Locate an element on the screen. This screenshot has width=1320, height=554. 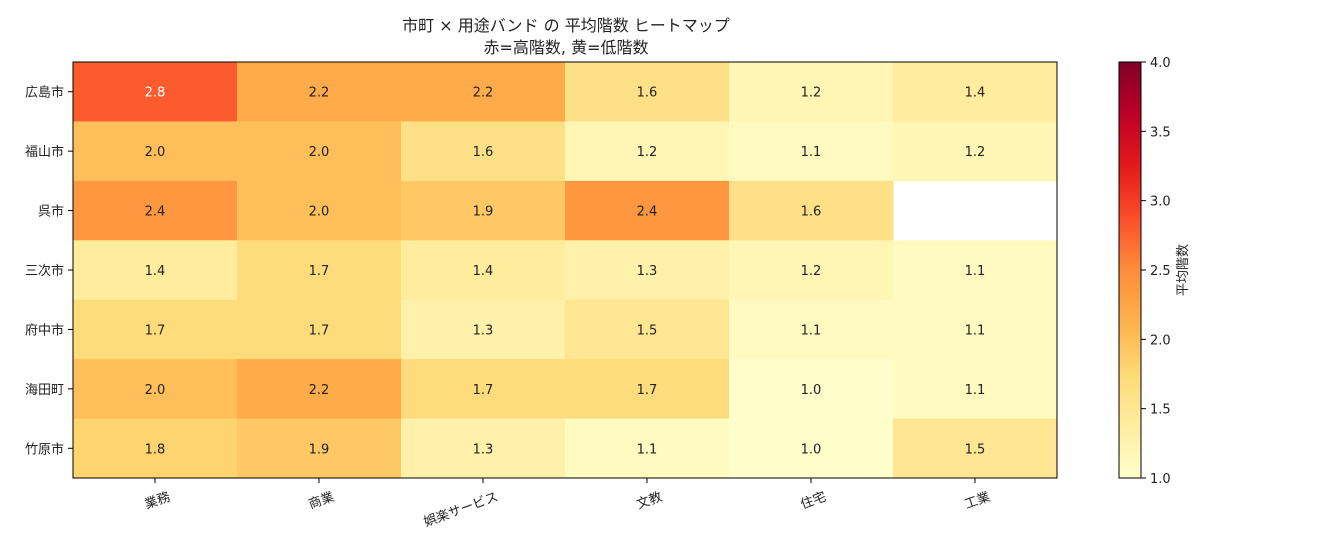
y-tick-label: 三次市 is located at coordinates (44, 271).